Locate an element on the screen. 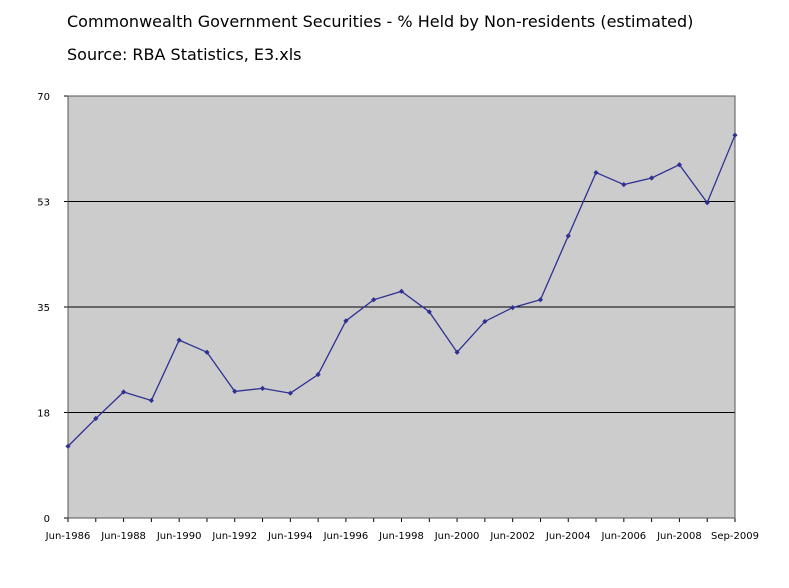  x-tick-label: Jun-2000 is located at coordinates (457, 536).